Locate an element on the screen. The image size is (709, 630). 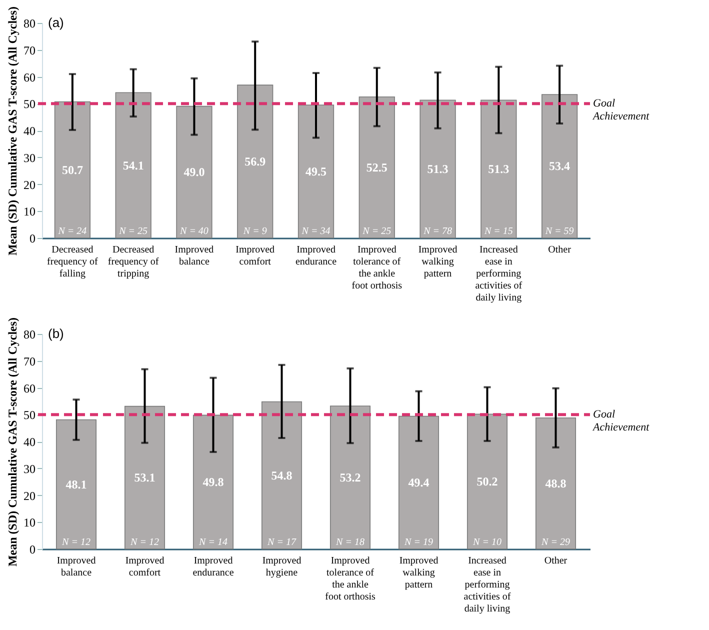
data-label: 50.7 is located at coordinates (72, 169).